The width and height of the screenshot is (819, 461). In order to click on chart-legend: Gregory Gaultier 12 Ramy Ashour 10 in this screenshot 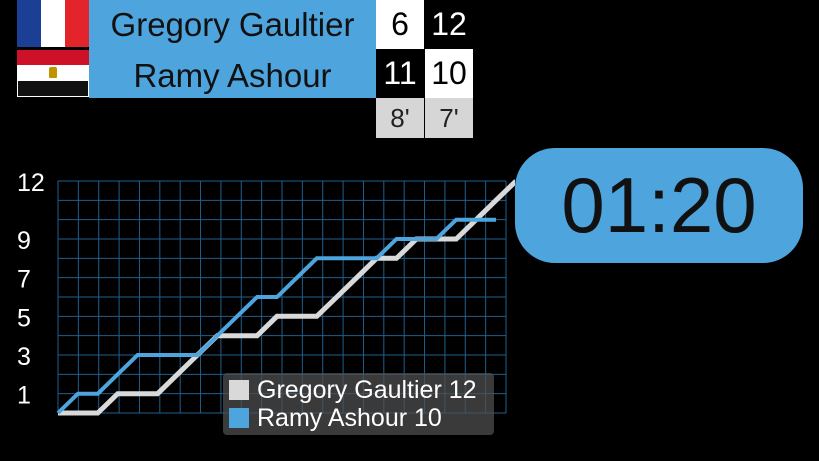, I will do `click(358, 404)`.